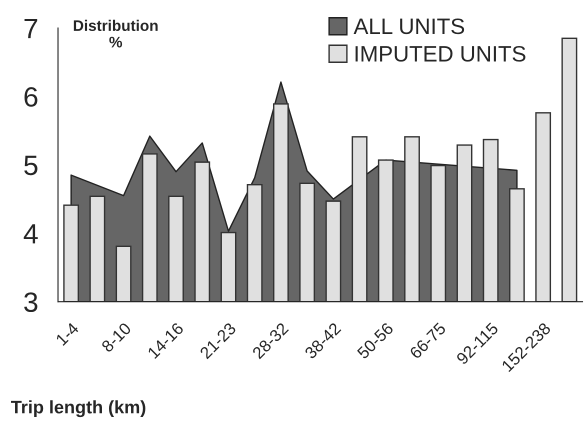 The image size is (586, 431). I want to click on y-axis-title: Distribution %, so click(116, 34).